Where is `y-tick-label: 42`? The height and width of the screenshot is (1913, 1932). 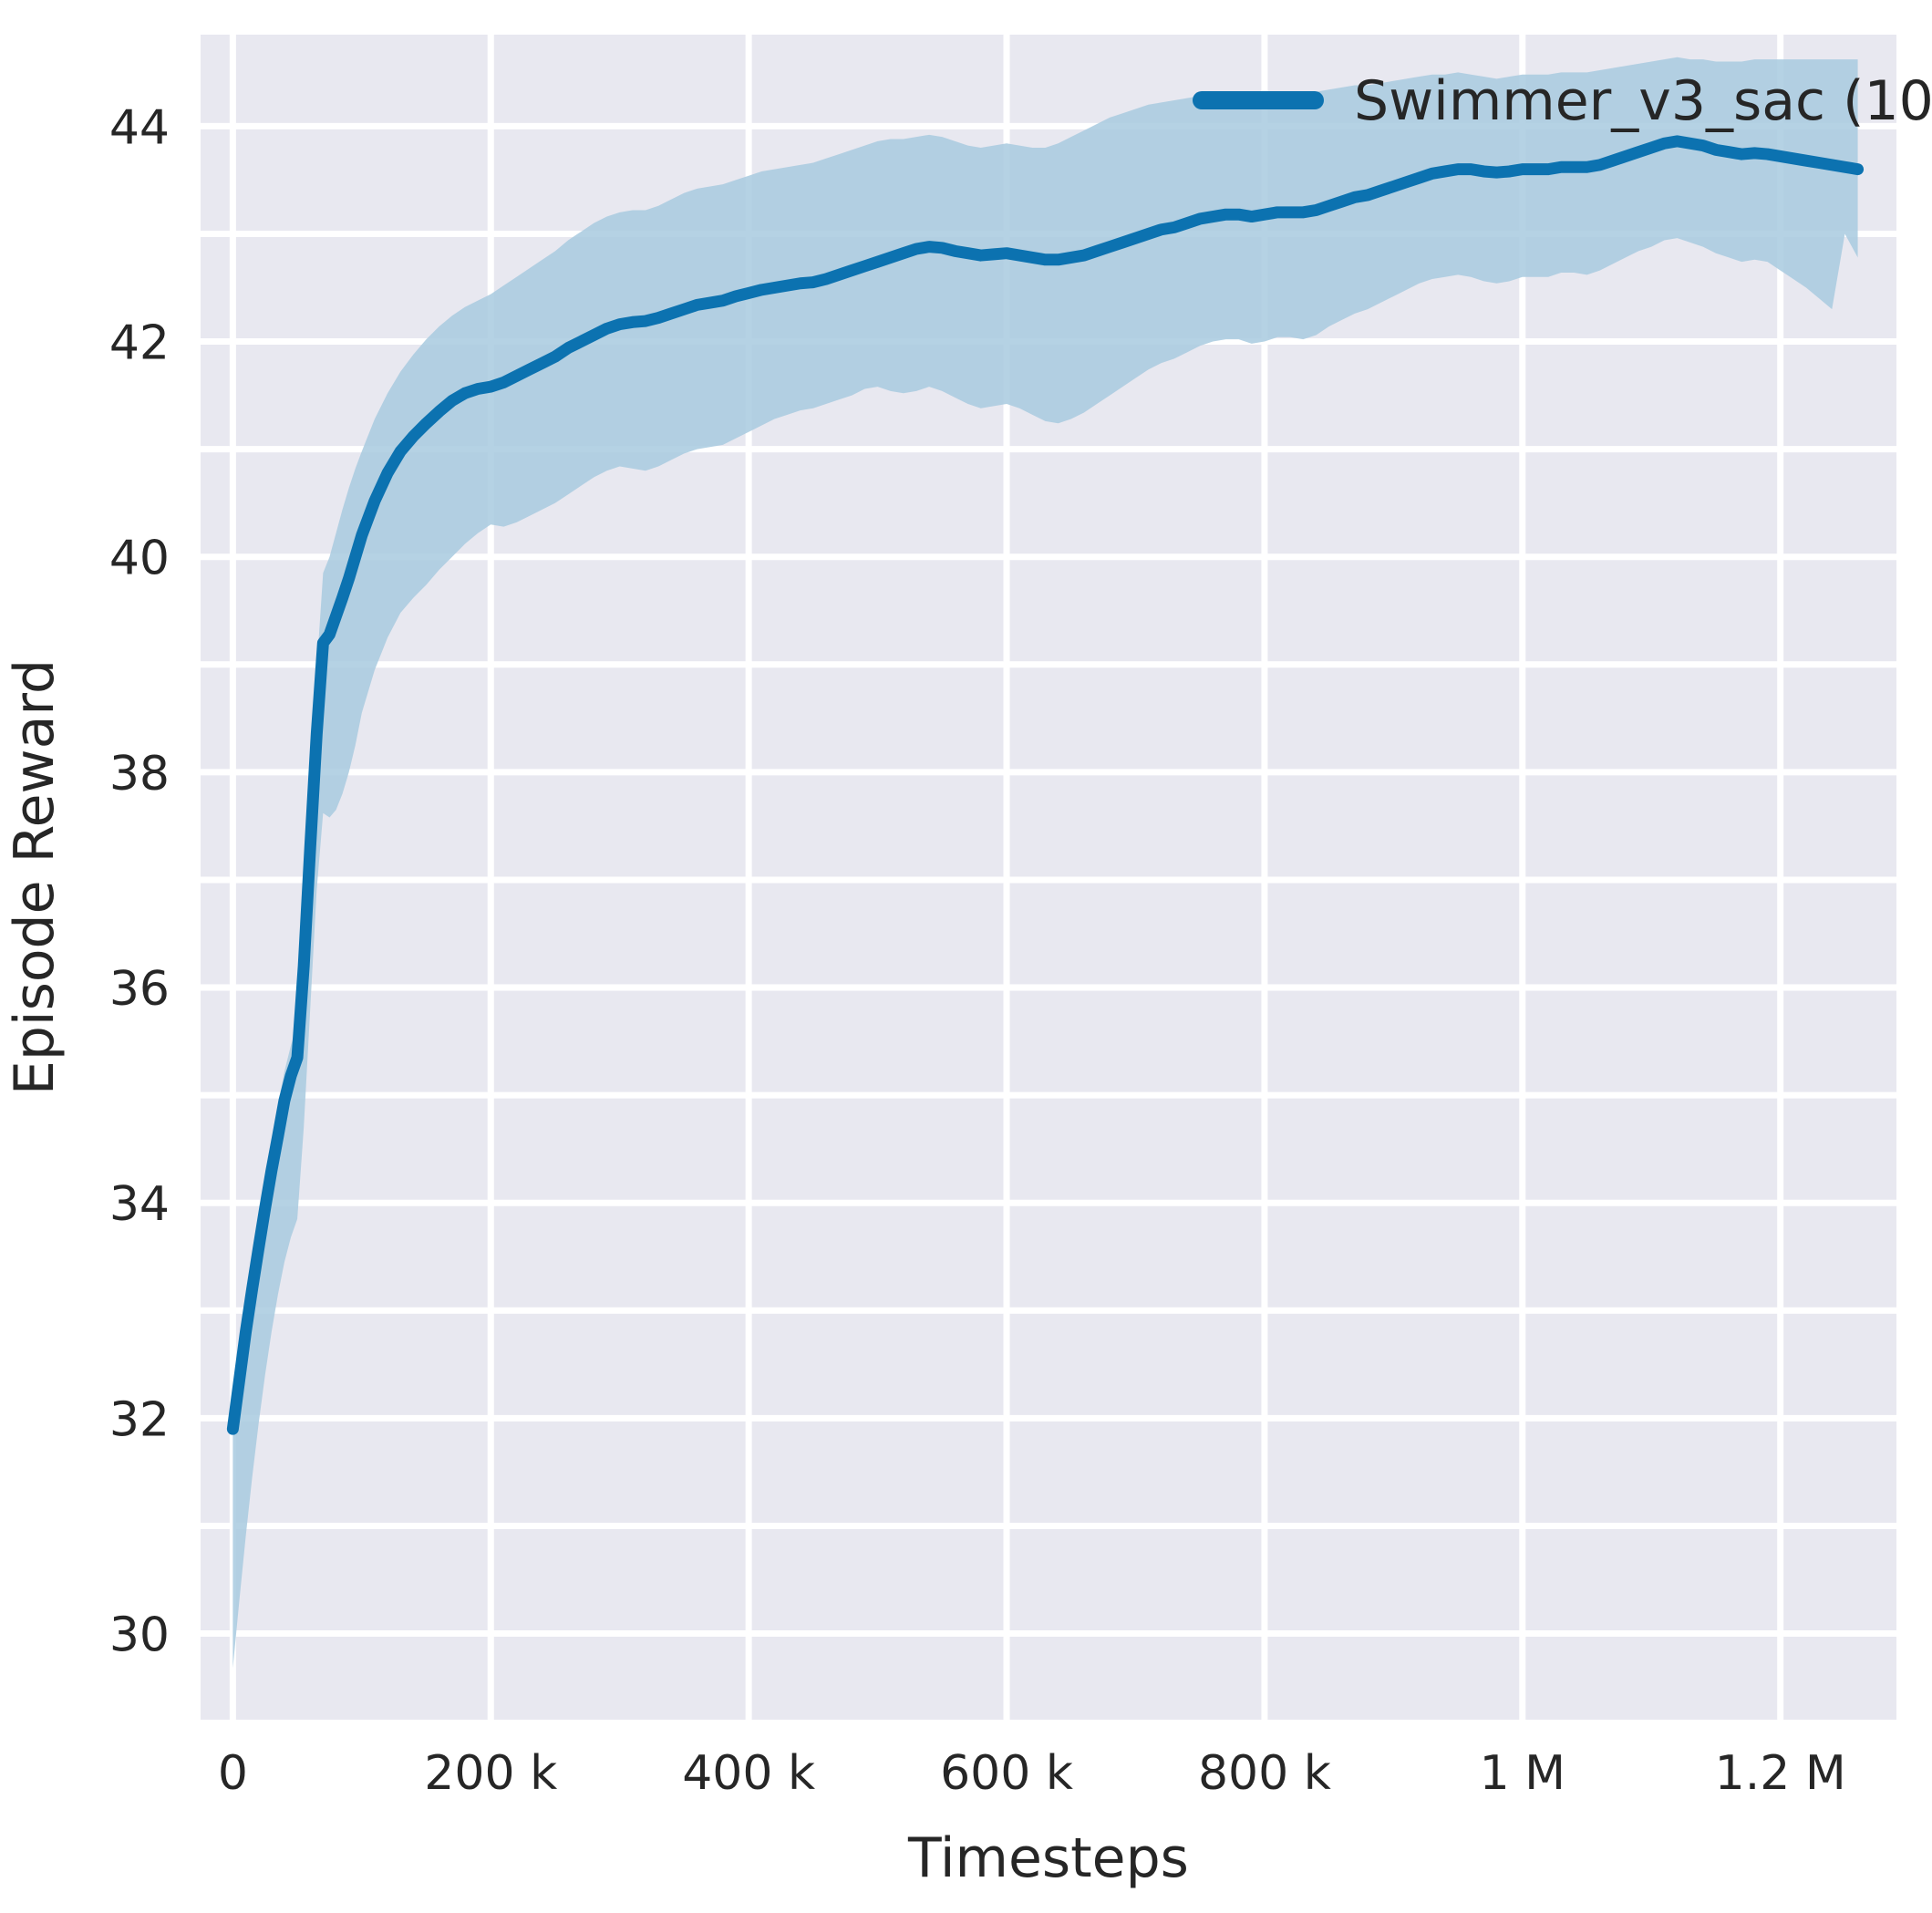 y-tick-label: 42 is located at coordinates (140, 343).